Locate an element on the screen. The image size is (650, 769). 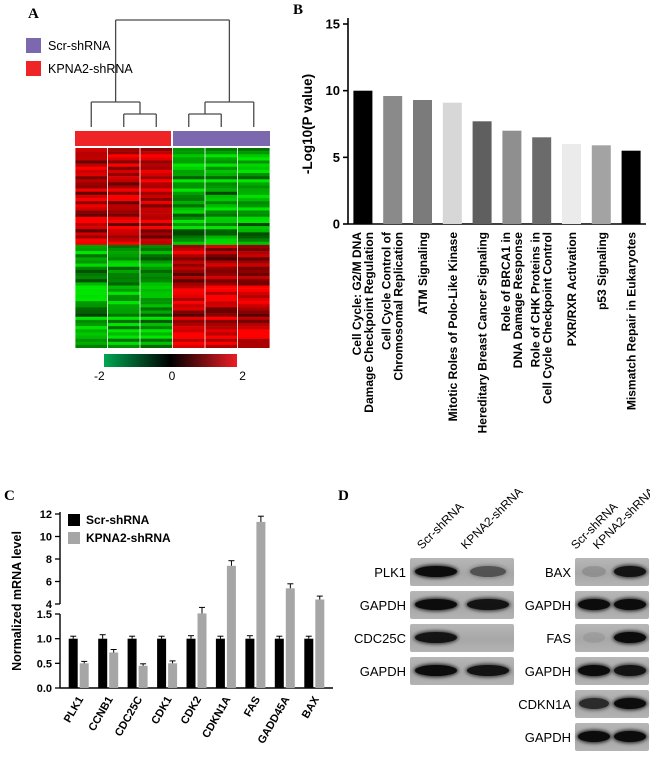
svg-text: Cell Cycle: G2/M DNA is located at coordinates (357, 294).